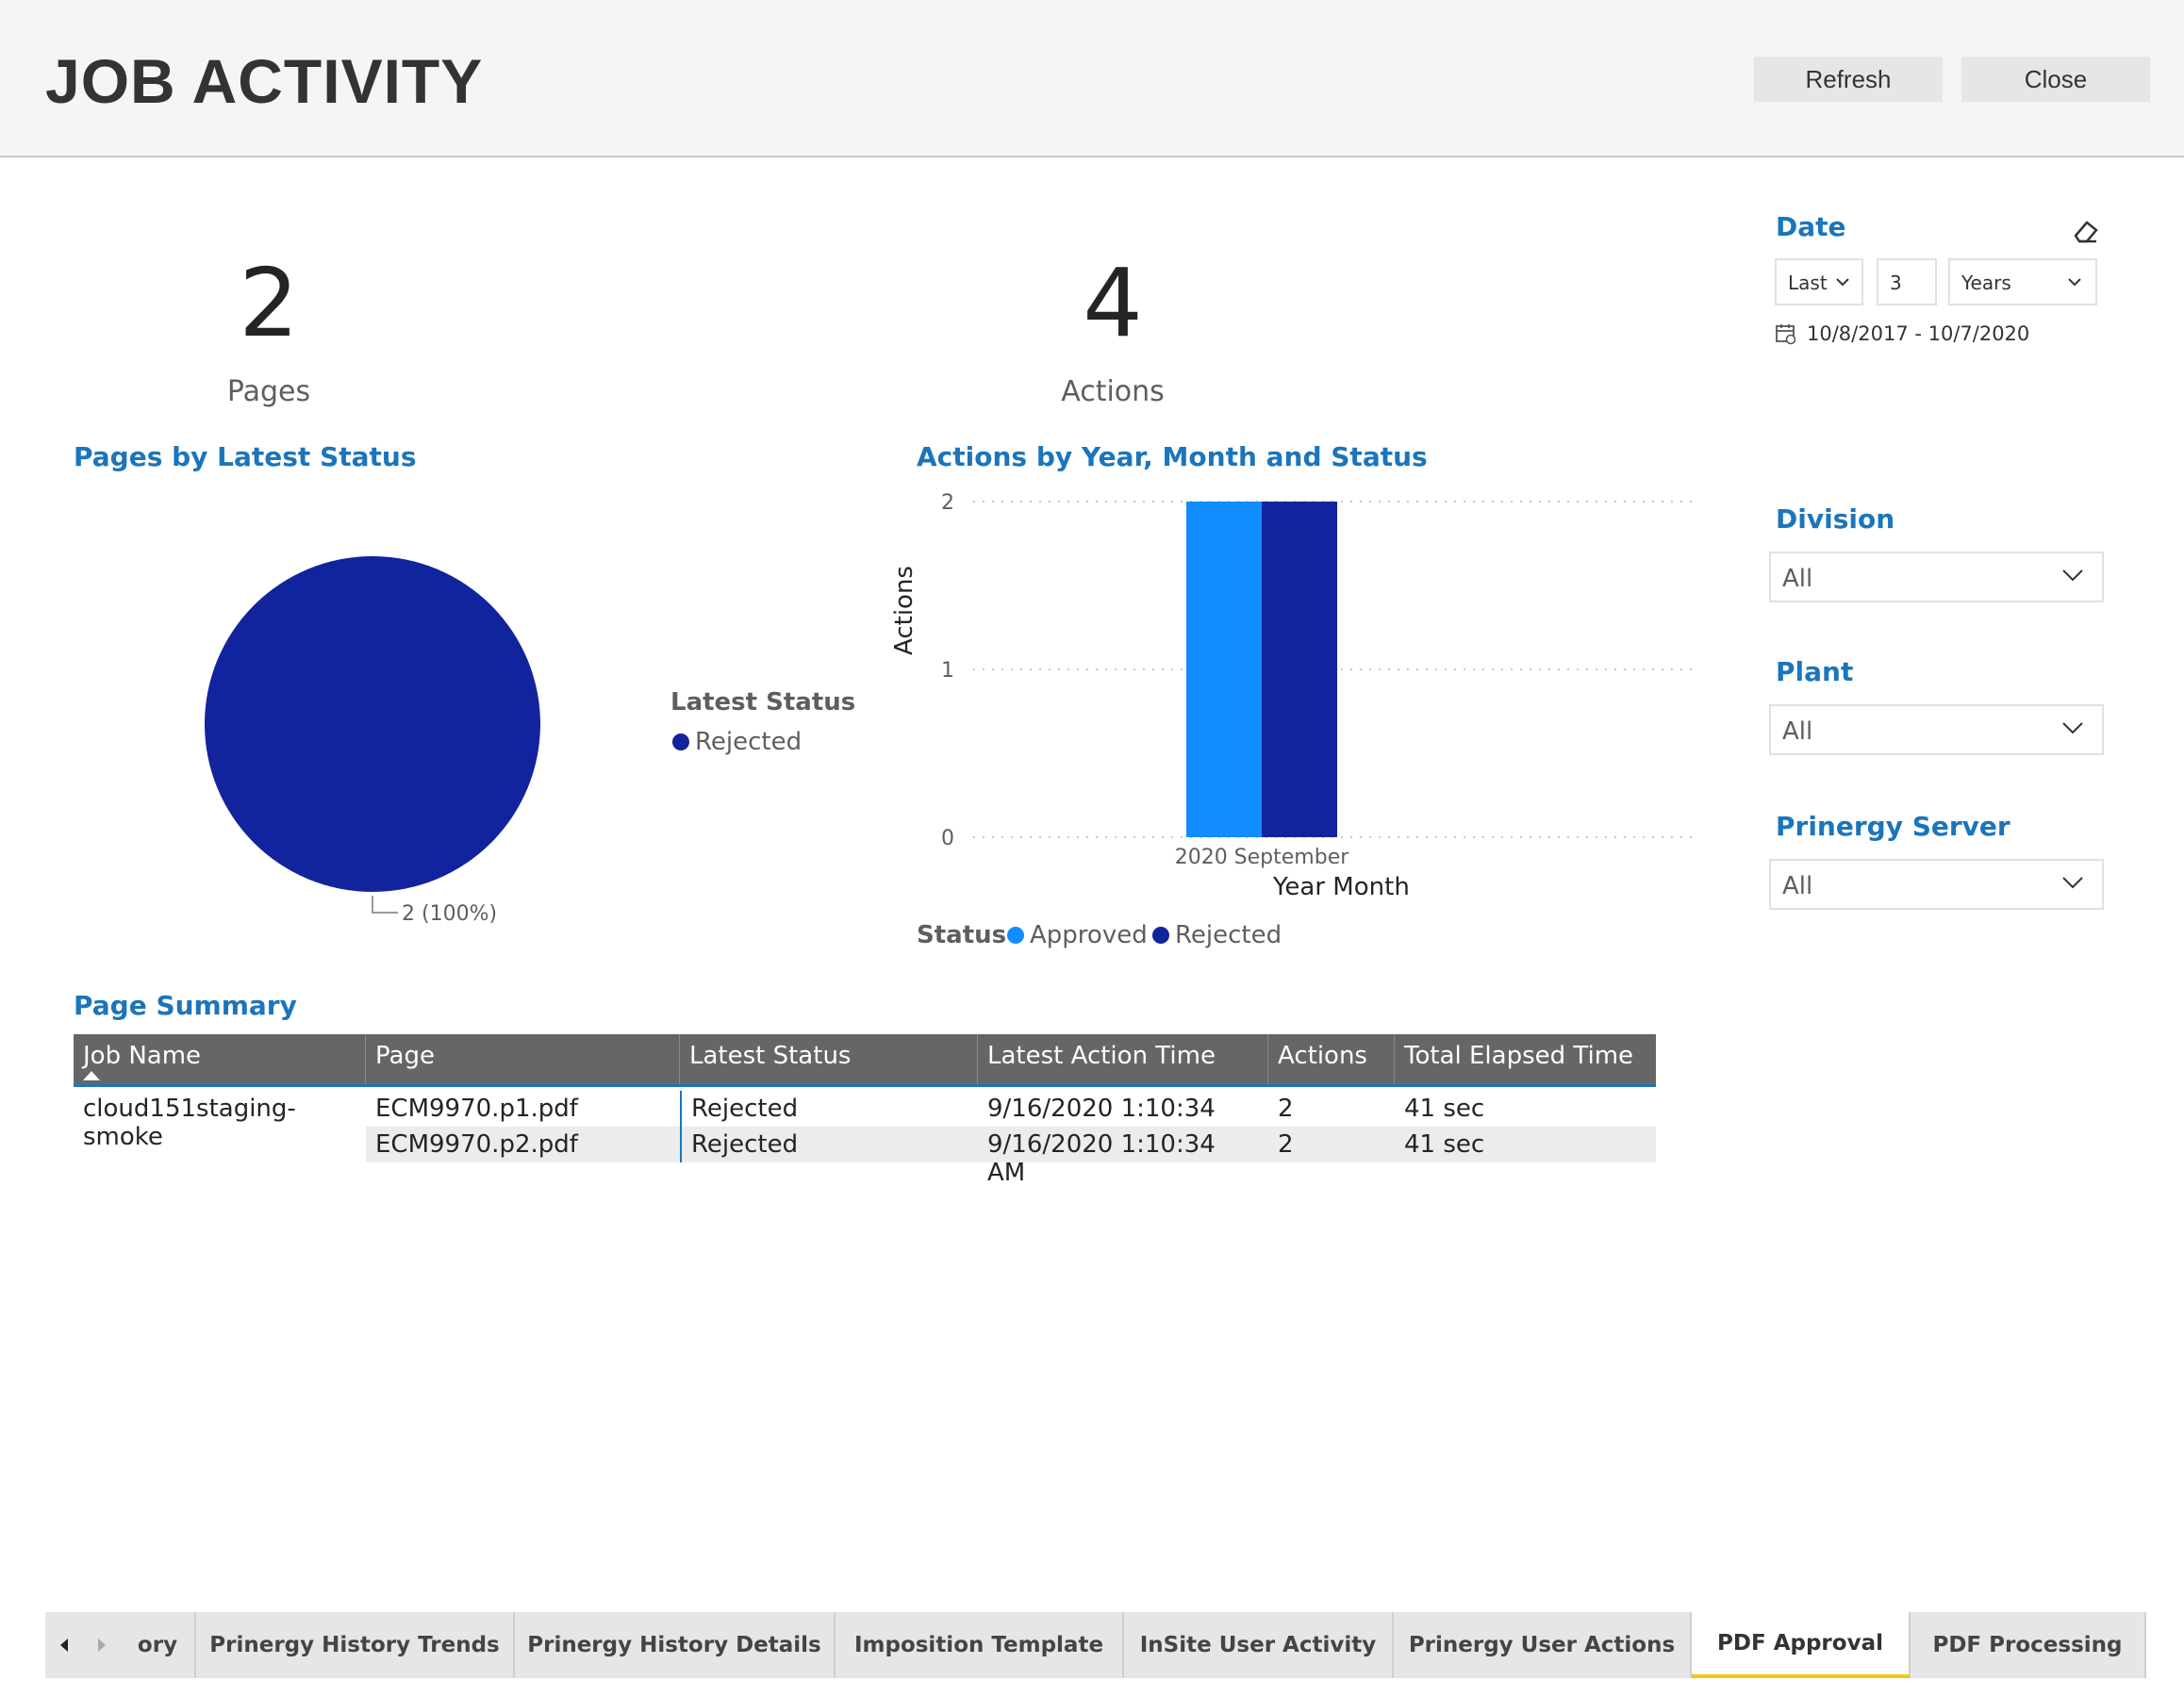 The width and height of the screenshot is (2184, 1697). I want to click on column-header-latest-action-time: Latest Action Time, so click(1123, 1059).